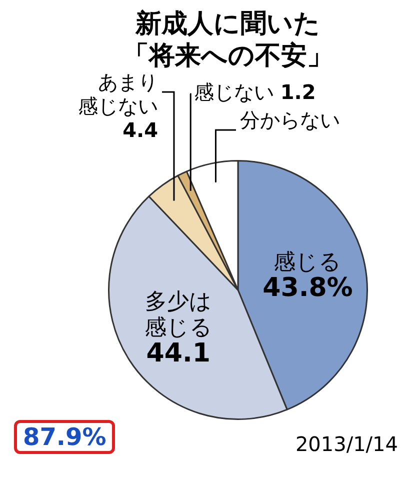 This screenshot has height=500, width=416. I want to click on data-label: 4.4, so click(140, 130).